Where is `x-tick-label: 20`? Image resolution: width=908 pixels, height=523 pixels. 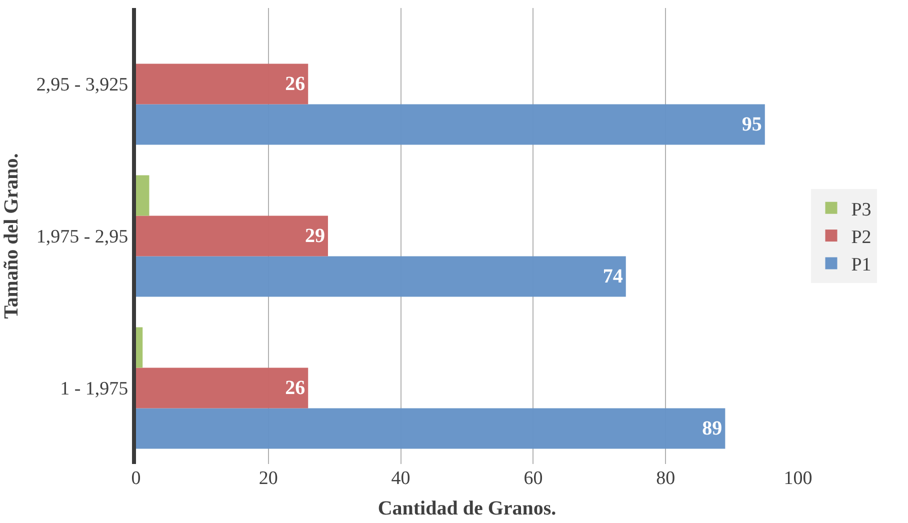
x-tick-label: 20 is located at coordinates (268, 478).